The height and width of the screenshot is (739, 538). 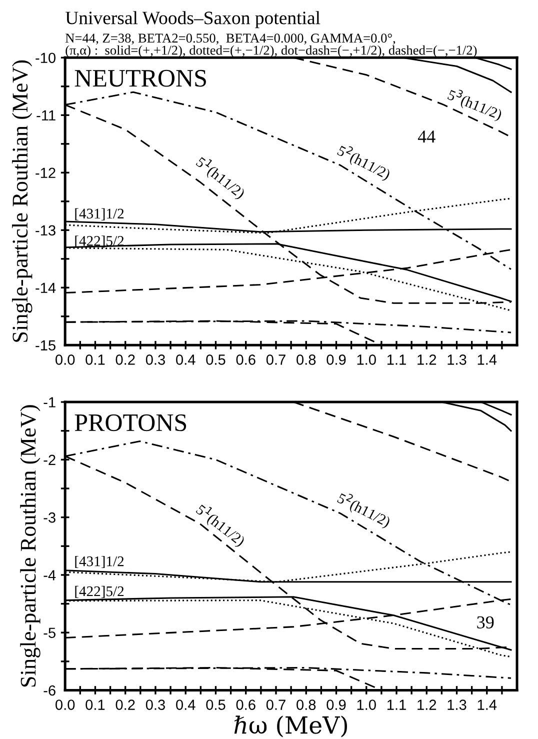 What do you see at coordinates (50, 517) in the screenshot?
I see `y-tick-label: -3` at bounding box center [50, 517].